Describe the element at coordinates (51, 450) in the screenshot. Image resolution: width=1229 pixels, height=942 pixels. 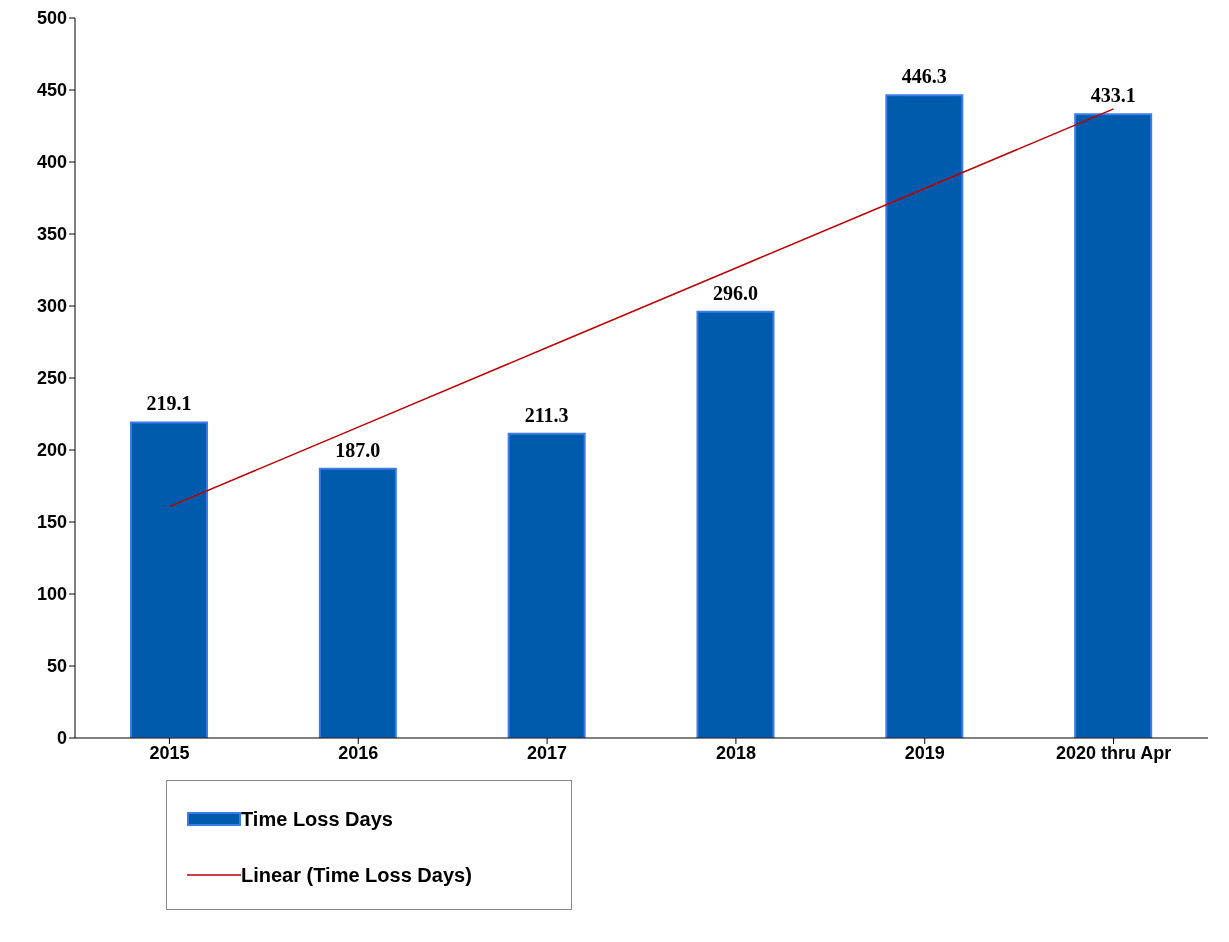
I see `y-tick-label: 200` at that location.